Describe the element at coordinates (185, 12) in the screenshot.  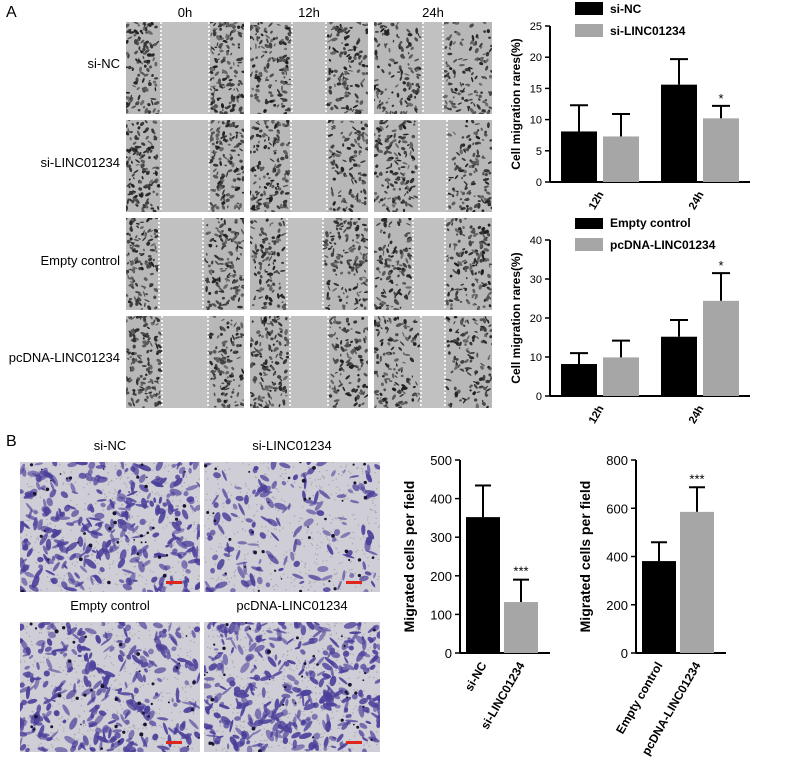
I see `timepoint-label-0h: 0h` at that location.